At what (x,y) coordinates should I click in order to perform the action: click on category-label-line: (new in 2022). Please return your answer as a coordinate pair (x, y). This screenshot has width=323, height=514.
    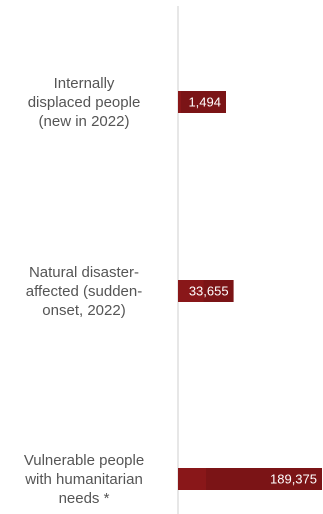
    Looking at the image, I should click on (84, 121).